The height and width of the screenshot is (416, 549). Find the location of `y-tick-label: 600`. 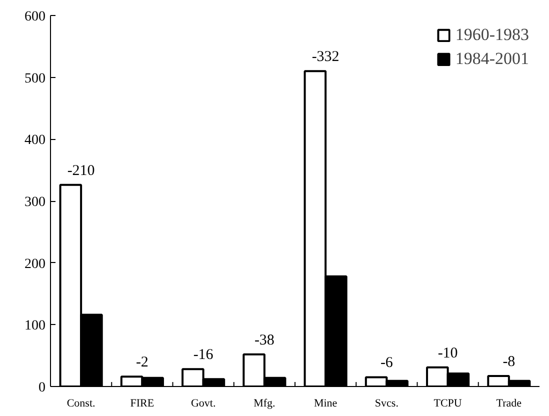

y-tick-label: 600 is located at coordinates (35, 17).